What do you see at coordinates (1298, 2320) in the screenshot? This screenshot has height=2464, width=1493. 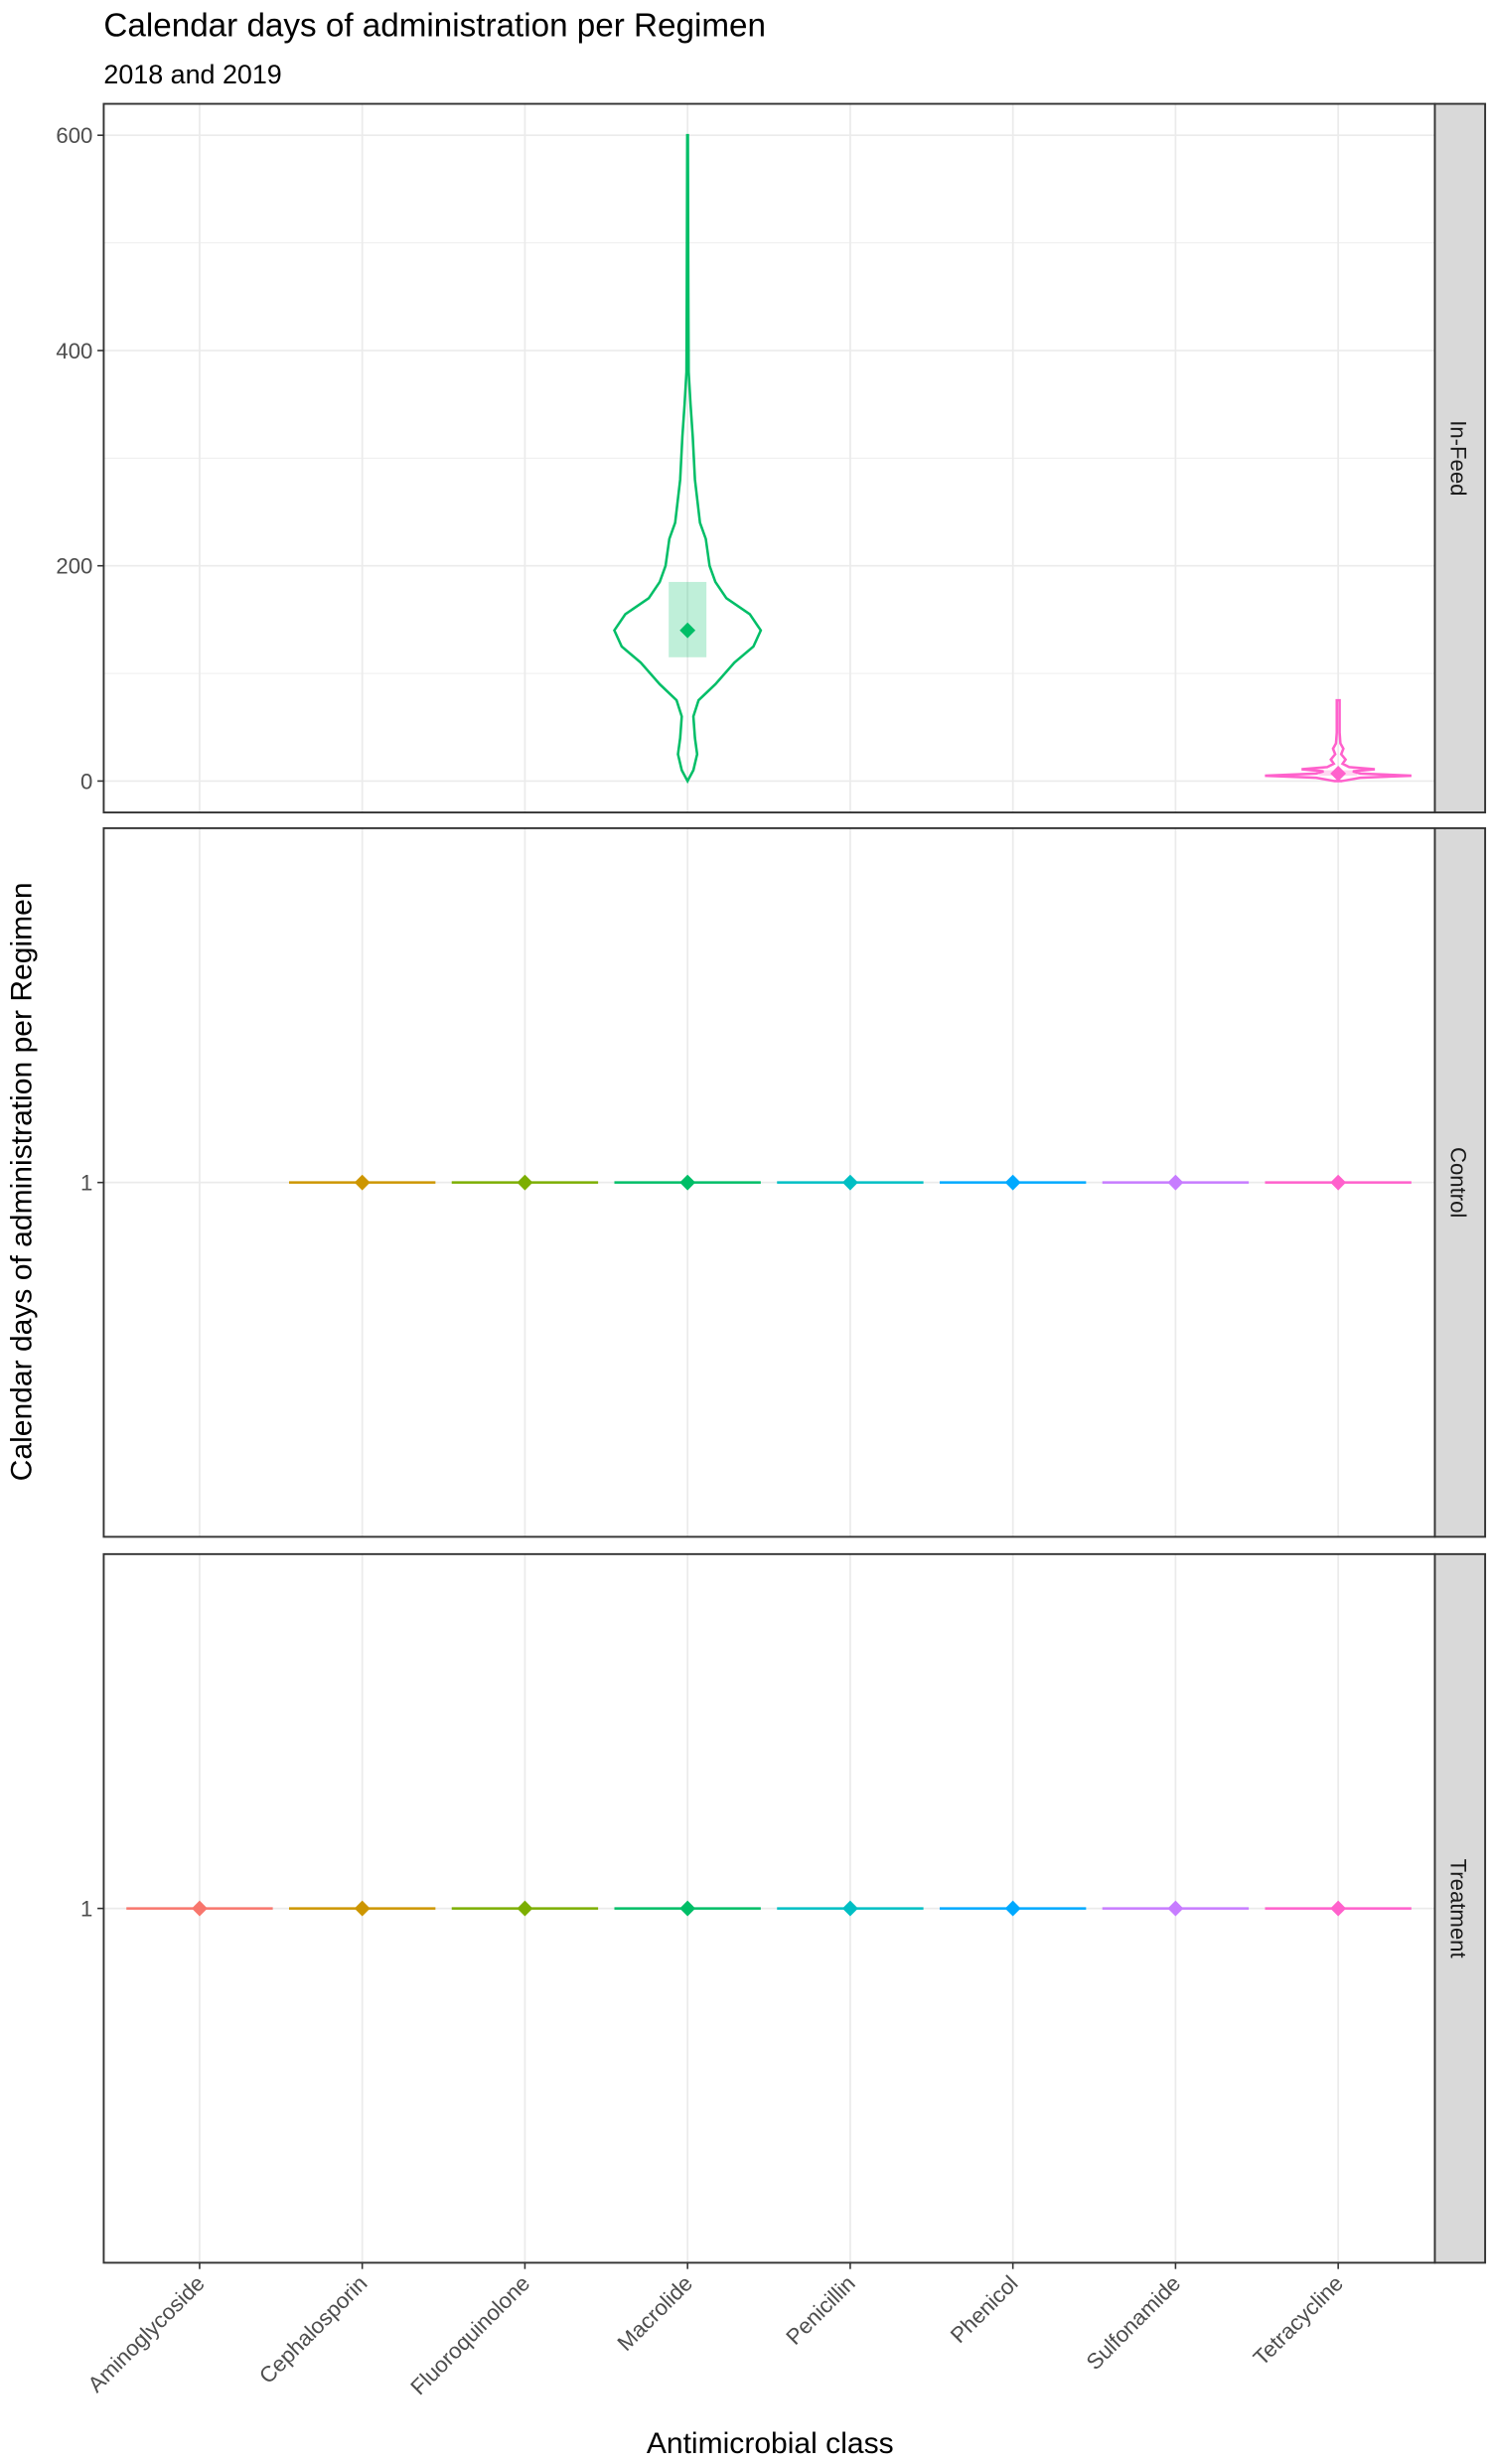 I see `x-tick-label: Tetracycline` at bounding box center [1298, 2320].